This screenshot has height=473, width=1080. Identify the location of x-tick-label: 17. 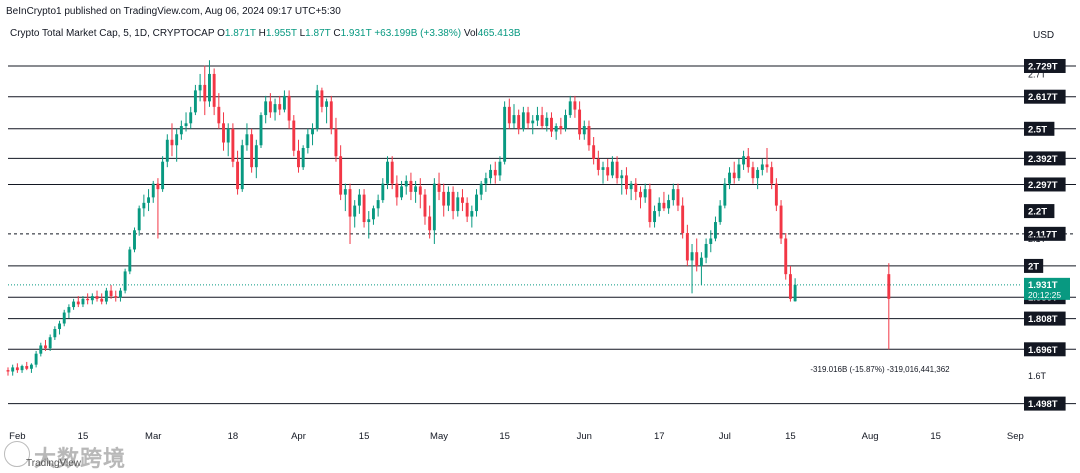
(659, 436).